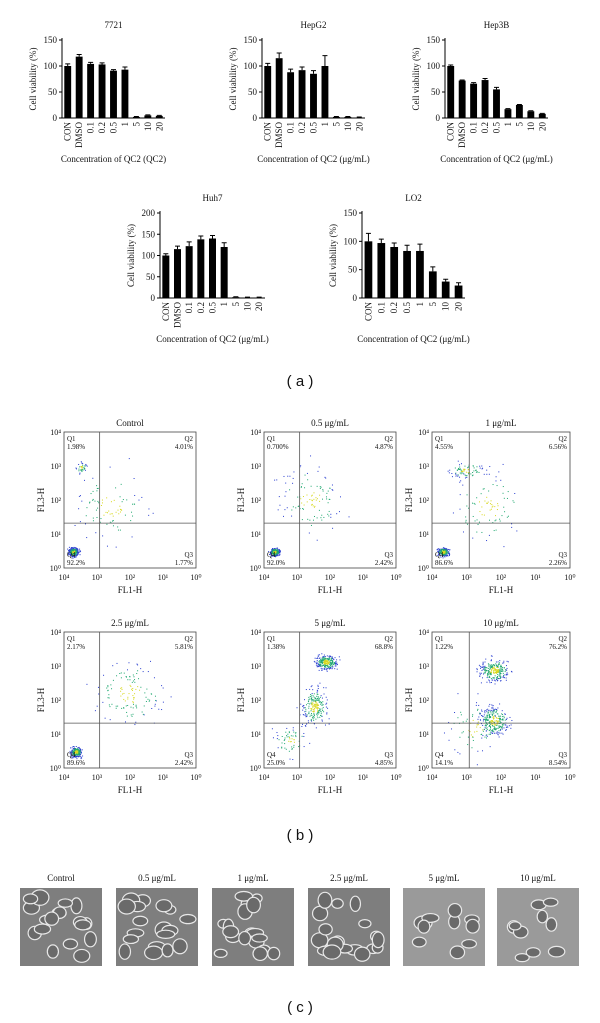 The image size is (600, 1023). Describe the element at coordinates (351, 213) in the screenshot. I see `y-tick-label: 150` at that location.